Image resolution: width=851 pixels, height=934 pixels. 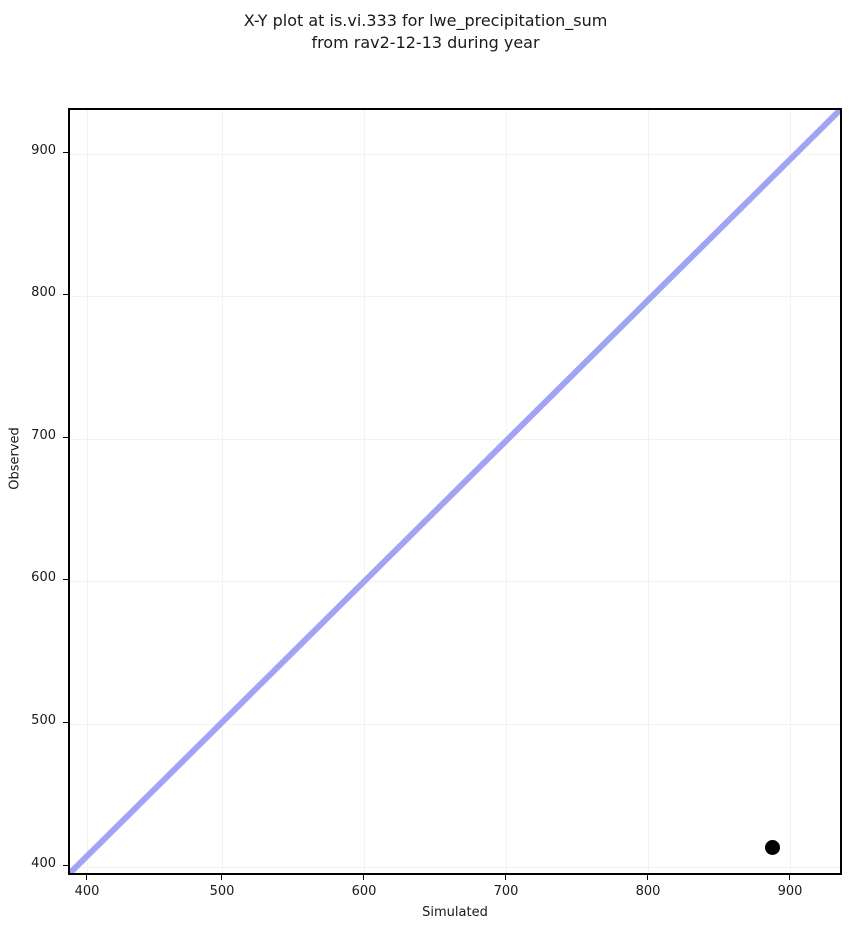 What do you see at coordinates (455, 912) in the screenshot?
I see `x-axis-label: Simulated` at bounding box center [455, 912].